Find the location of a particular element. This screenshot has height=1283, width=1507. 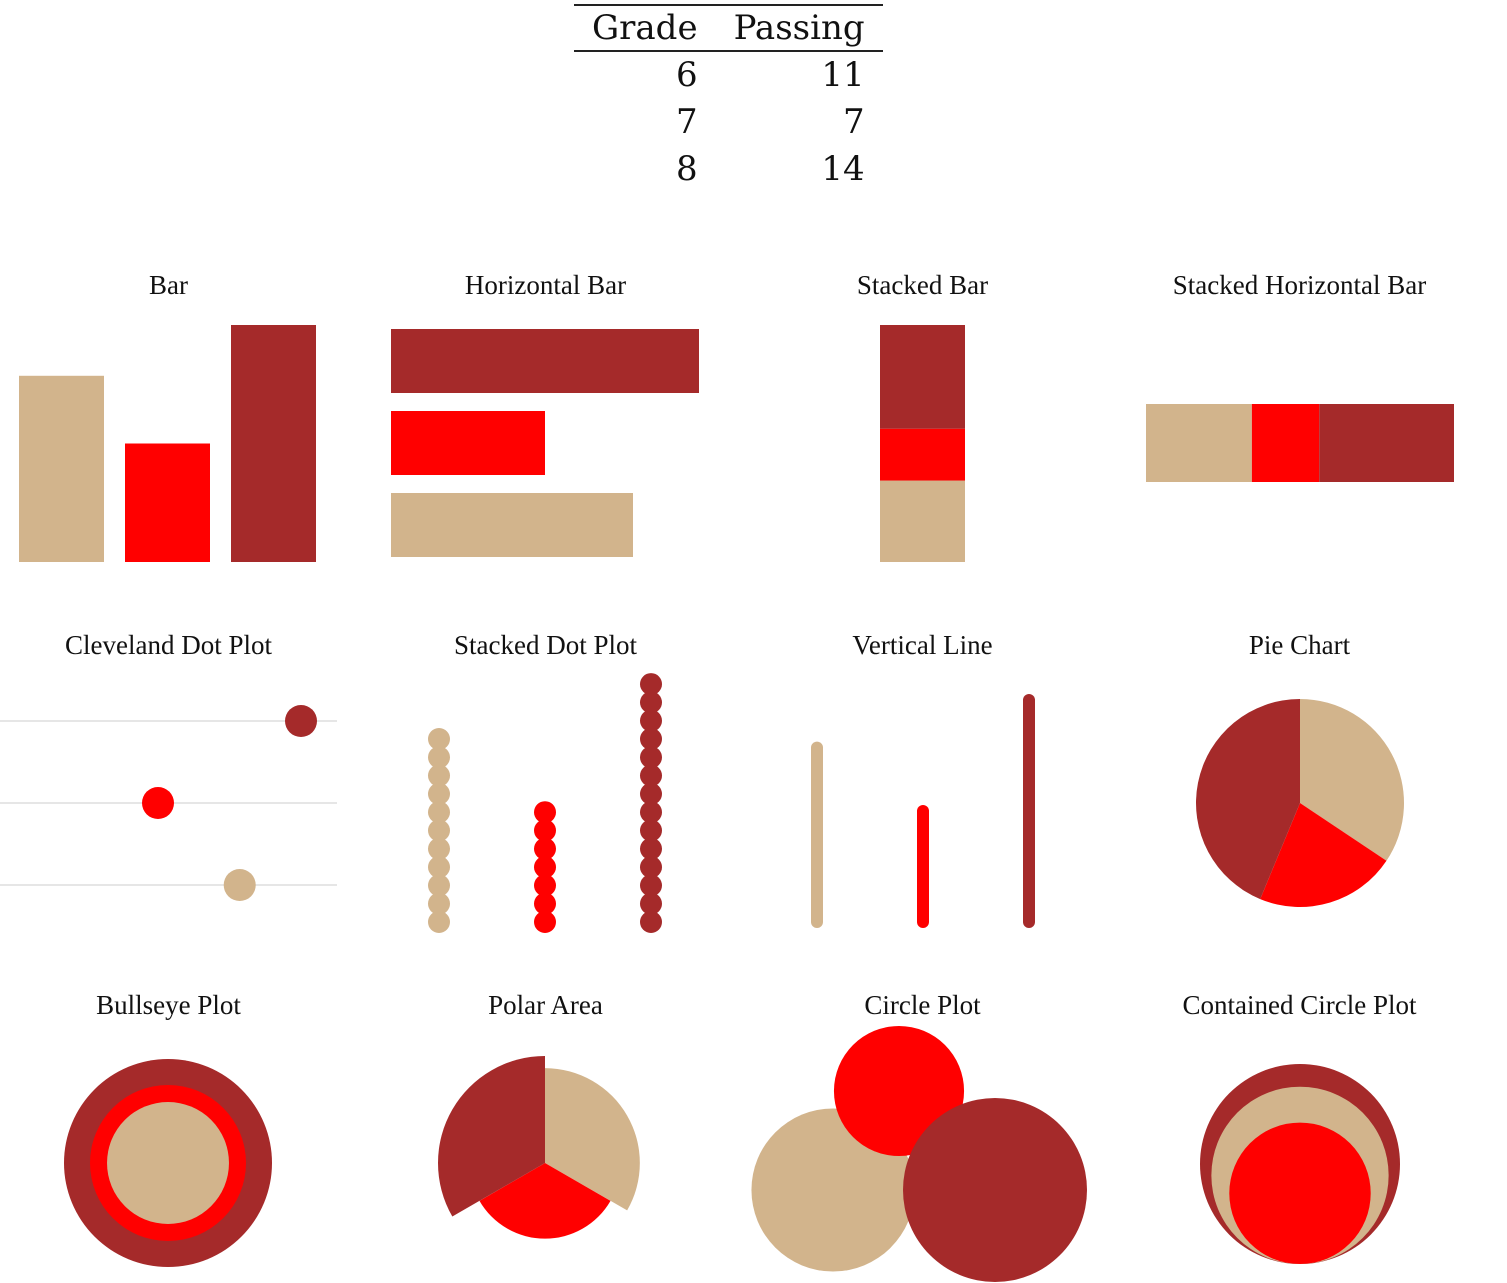

table-row: 8 14 is located at coordinates (728, 169).